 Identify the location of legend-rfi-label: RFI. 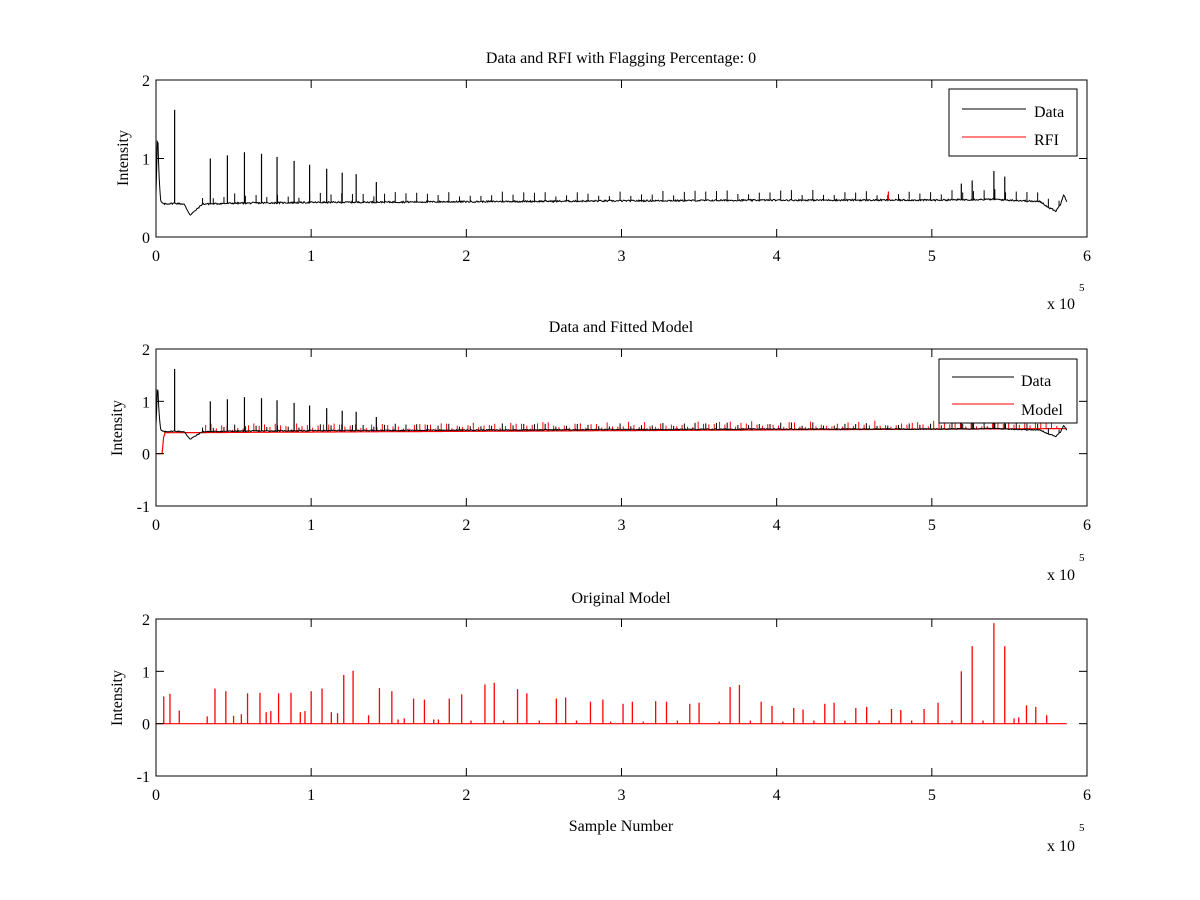
(1046, 140).